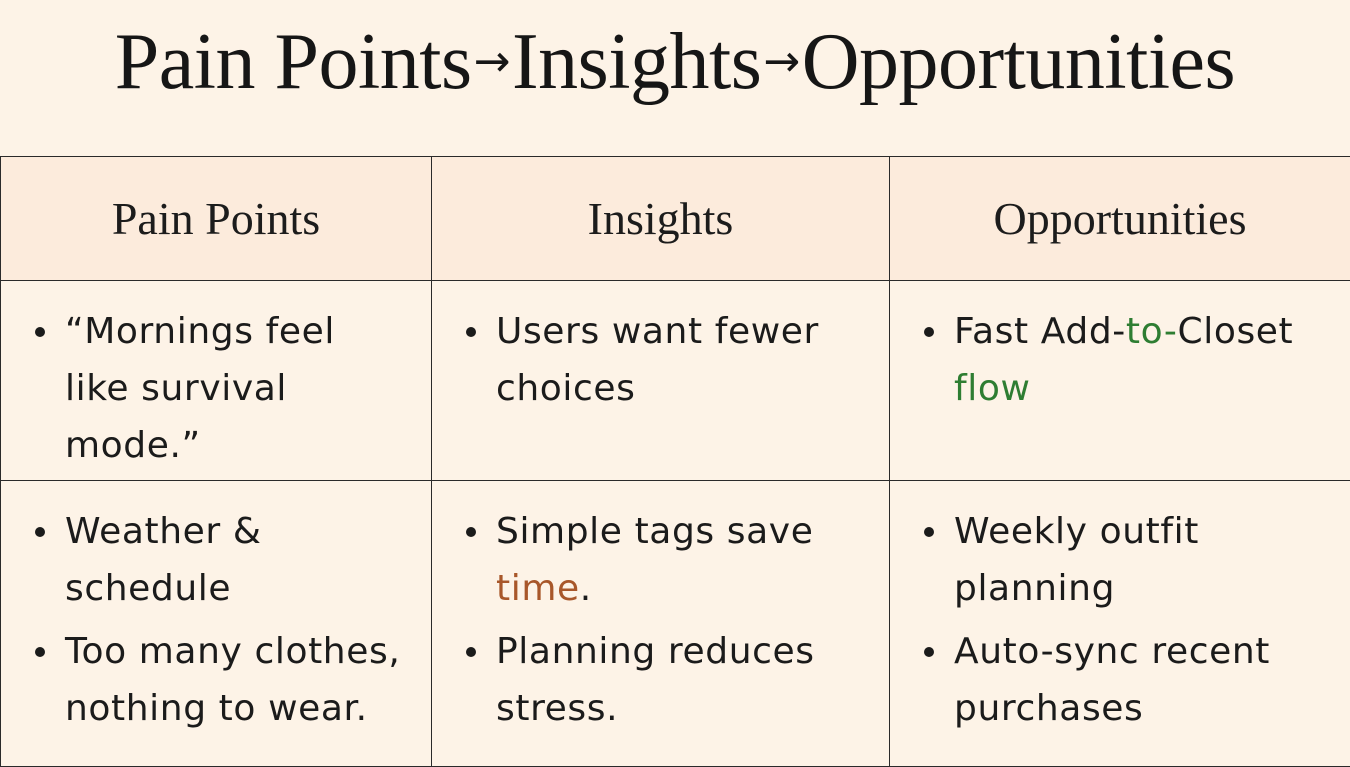 The height and width of the screenshot is (767, 1350). What do you see at coordinates (665, 560) in the screenshot?
I see `list-item: Simple tags save time.` at bounding box center [665, 560].